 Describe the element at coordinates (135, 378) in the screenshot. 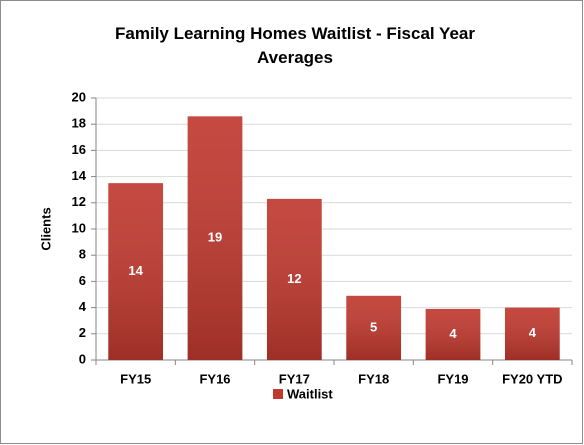

I see `x-tick-label: FY15` at that location.